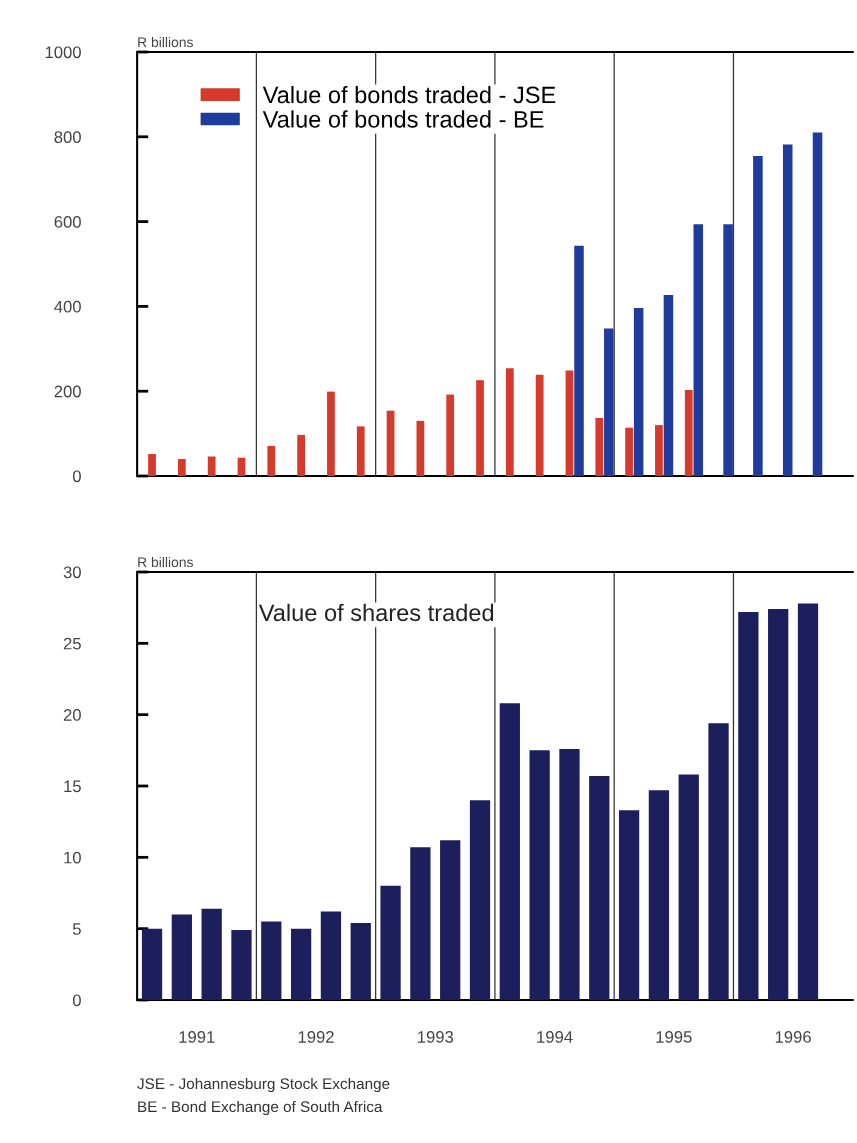 The image size is (857, 1143). What do you see at coordinates (72, 857) in the screenshot?
I see `y-tick-label: 10` at bounding box center [72, 857].